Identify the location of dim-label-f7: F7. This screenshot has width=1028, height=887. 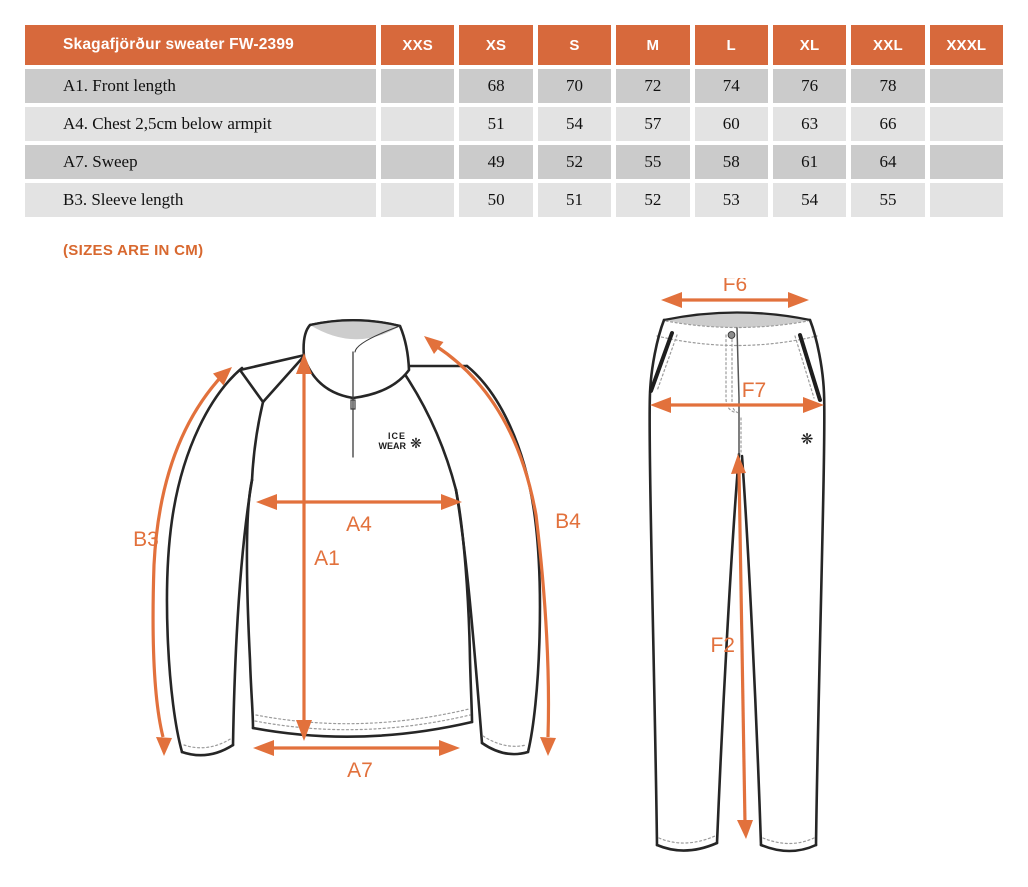
(754, 390).